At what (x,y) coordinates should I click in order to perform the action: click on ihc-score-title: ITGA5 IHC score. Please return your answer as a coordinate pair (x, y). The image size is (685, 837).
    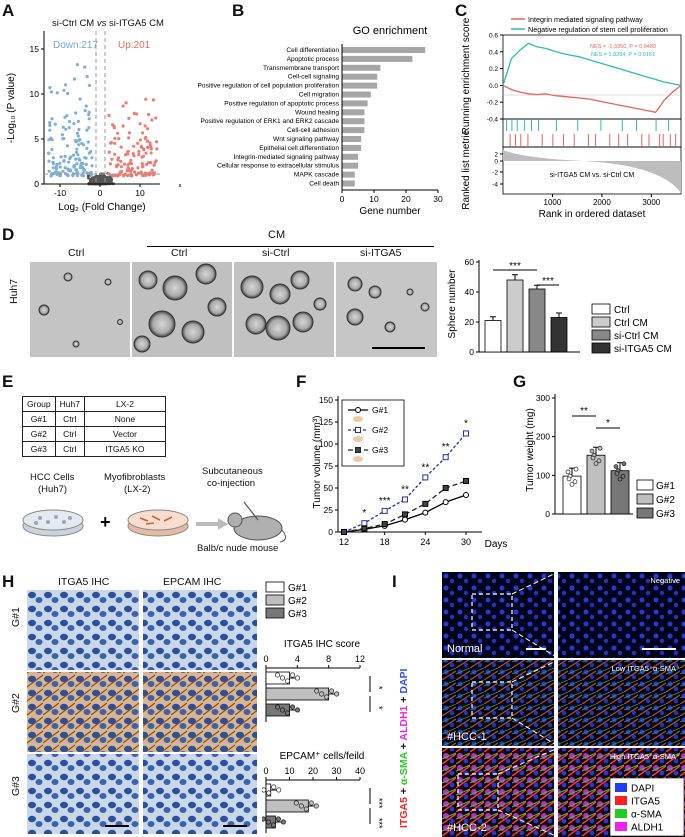
    Looking at the image, I should click on (322, 644).